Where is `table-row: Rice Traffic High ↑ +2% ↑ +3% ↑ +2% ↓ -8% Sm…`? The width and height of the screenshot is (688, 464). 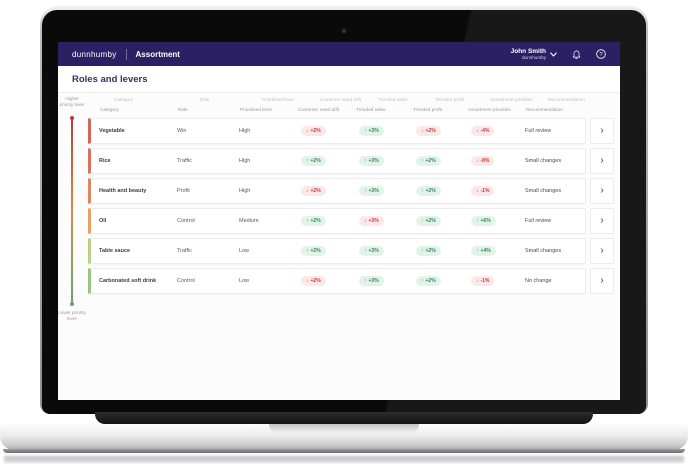
table-row: Rice Traffic High ↑ +2% ↑ +3% ↑ +2% ↓ -8% Sm… is located at coordinates (352, 161).